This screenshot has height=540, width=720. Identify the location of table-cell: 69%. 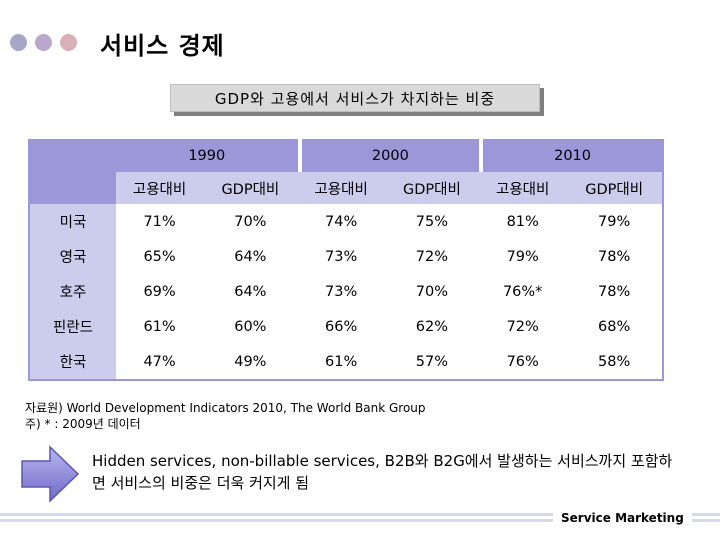
(160, 291).